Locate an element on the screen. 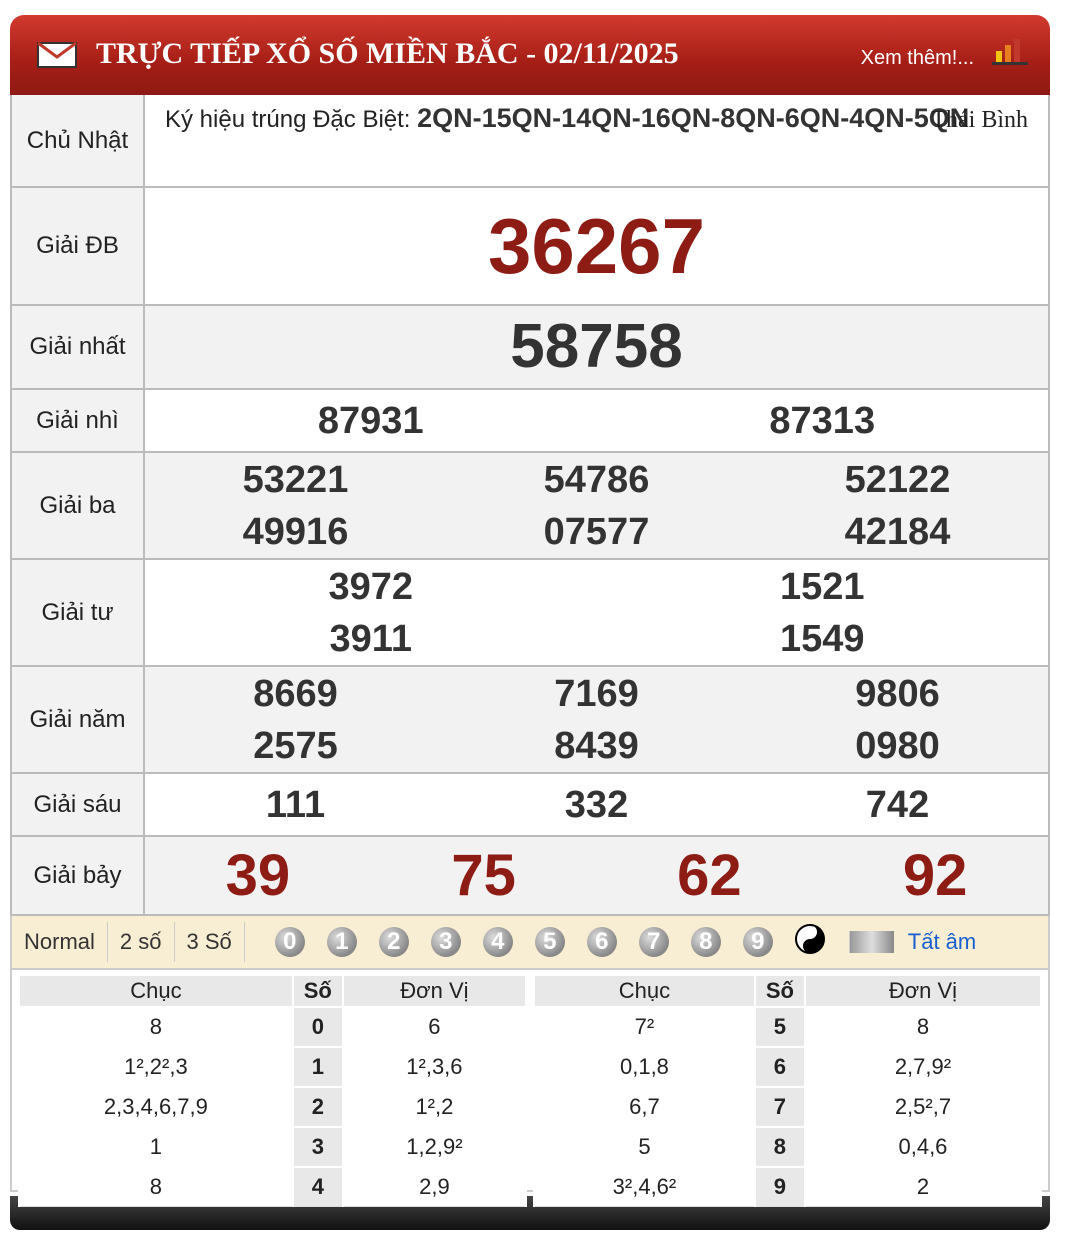 Image resolution: width=1066 pixels, height=1242 pixels. loto-donvi: 2,7,9² is located at coordinates (923, 1067).